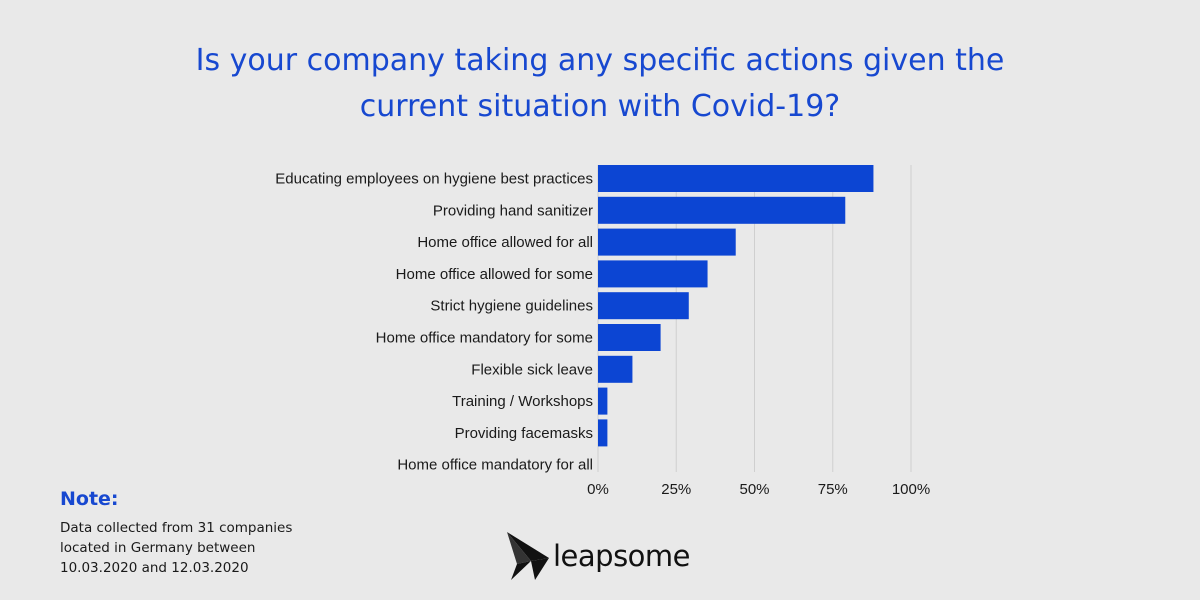 The image size is (1200, 600). I want to click on chart-title-line-2: current situation with Covid-19?, so click(600, 106).